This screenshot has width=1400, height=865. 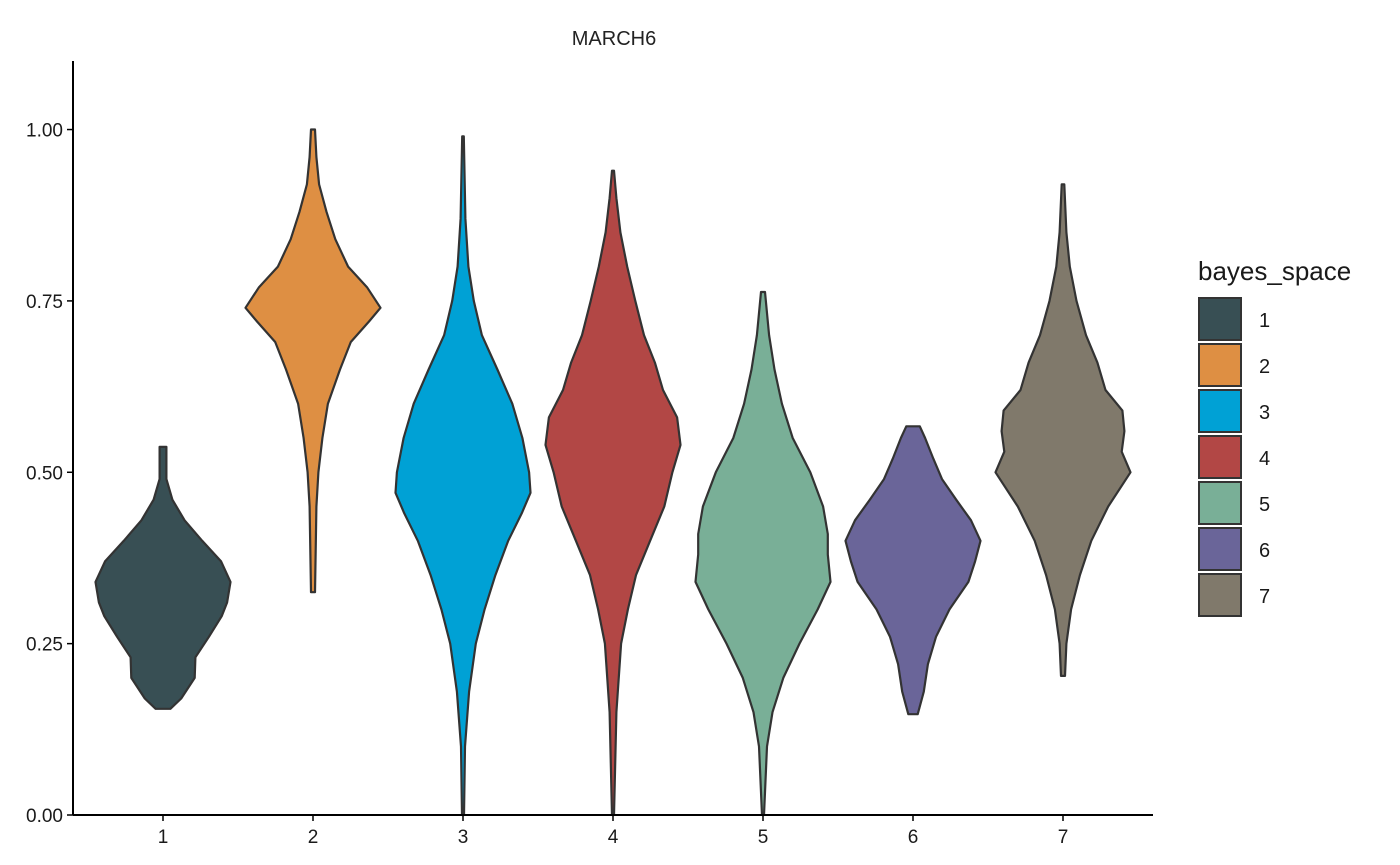 What do you see at coordinates (44, 302) in the screenshot?
I see `y-tick-label: 0.75` at bounding box center [44, 302].